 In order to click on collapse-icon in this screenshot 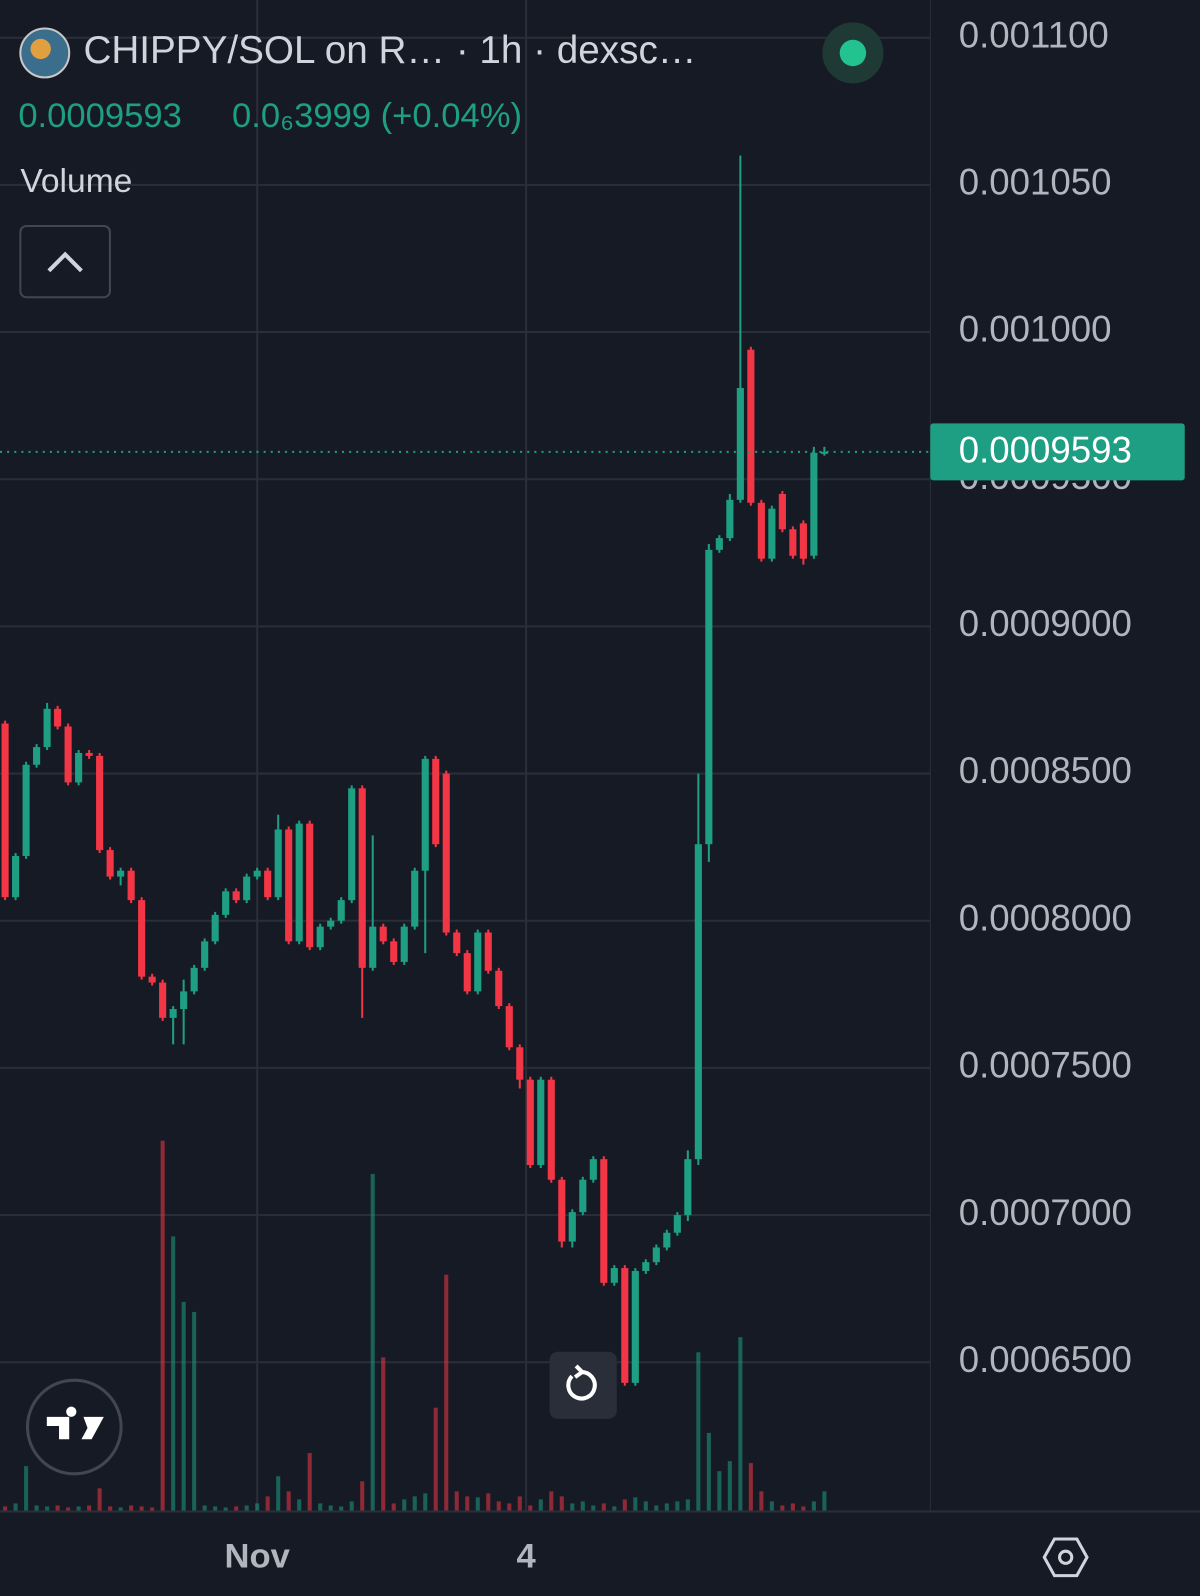, I will do `click(65, 262)`.